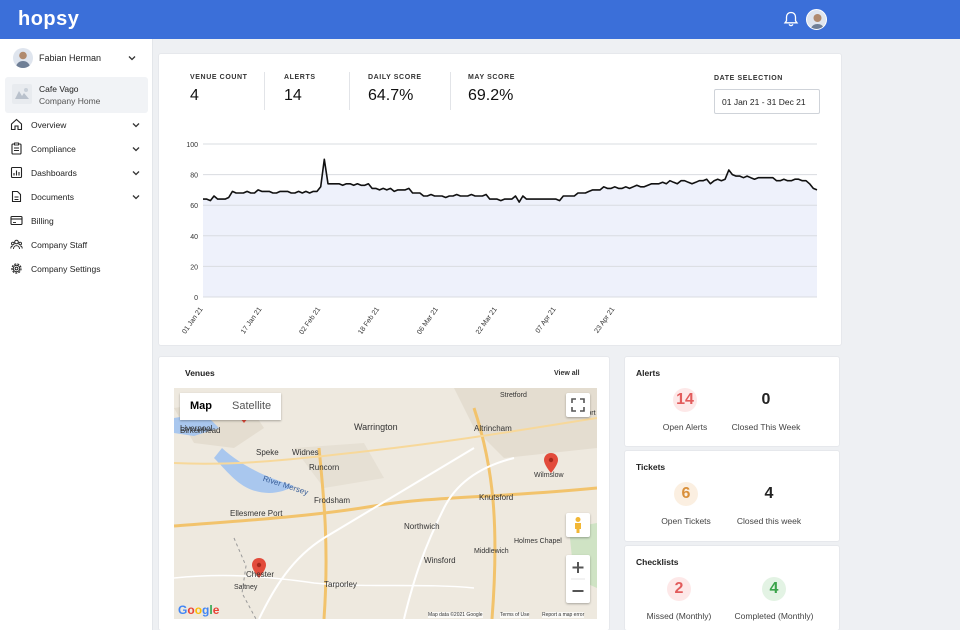  Describe the element at coordinates (196, 298) in the screenshot. I see `y-tick-label: 0` at that location.